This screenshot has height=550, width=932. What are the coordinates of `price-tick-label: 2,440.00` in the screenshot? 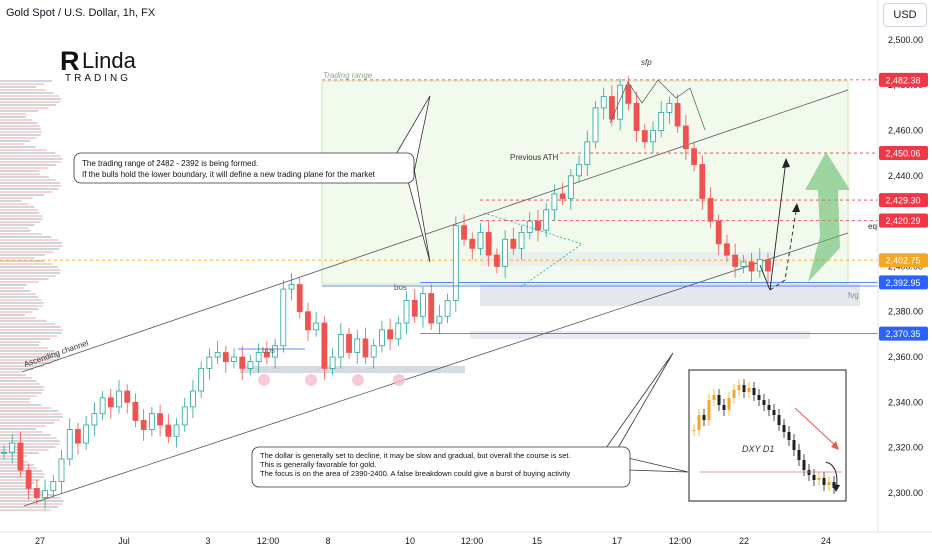 It's located at (905, 176).